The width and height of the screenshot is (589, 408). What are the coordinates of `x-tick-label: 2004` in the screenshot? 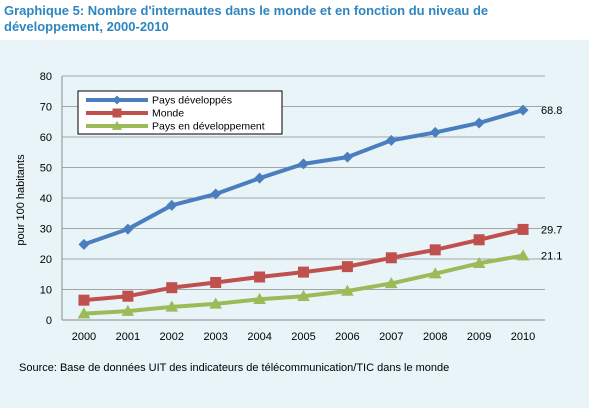 It's located at (259, 337).